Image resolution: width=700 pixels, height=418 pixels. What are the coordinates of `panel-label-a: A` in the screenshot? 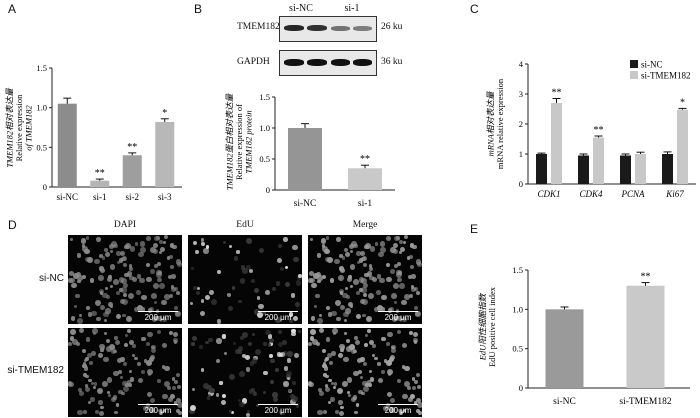 It's located at (12, 9).